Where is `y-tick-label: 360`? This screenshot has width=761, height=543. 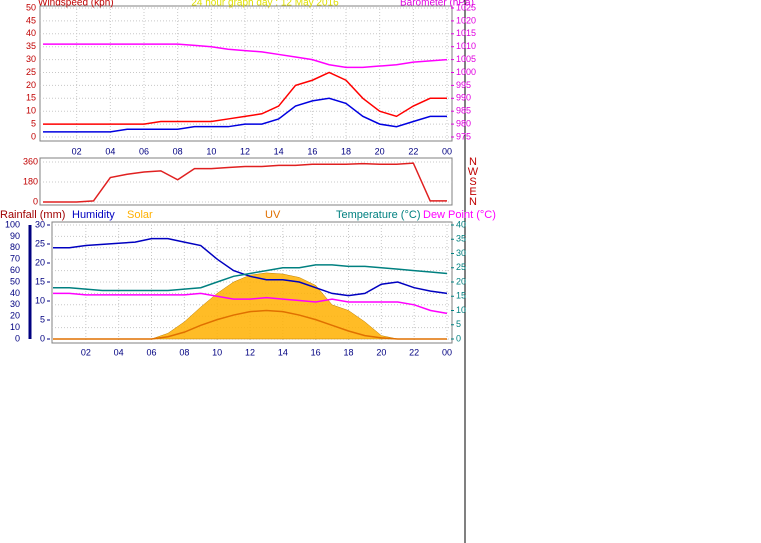 y-tick-label: 360 is located at coordinates (30, 161).